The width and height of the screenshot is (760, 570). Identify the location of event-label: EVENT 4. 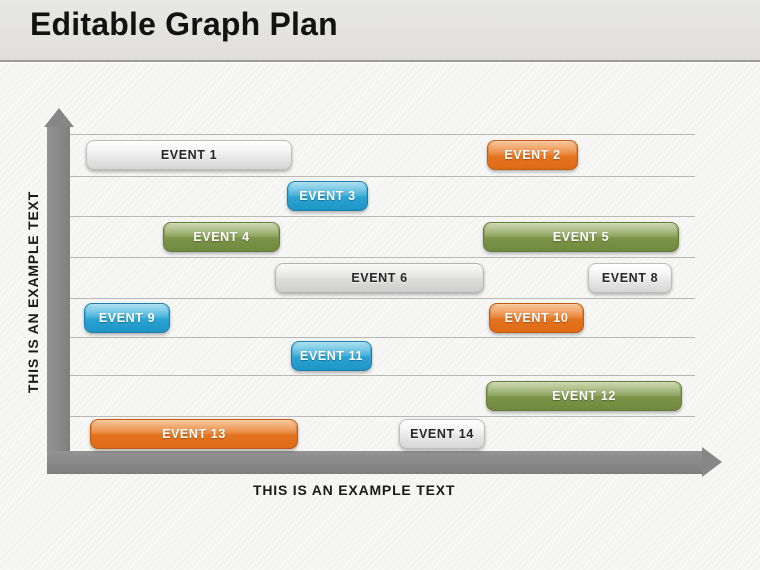
(221, 236).